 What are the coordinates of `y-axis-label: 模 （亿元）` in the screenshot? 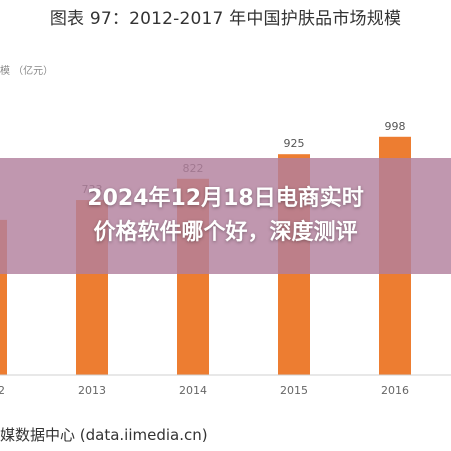 It's located at (27, 71).